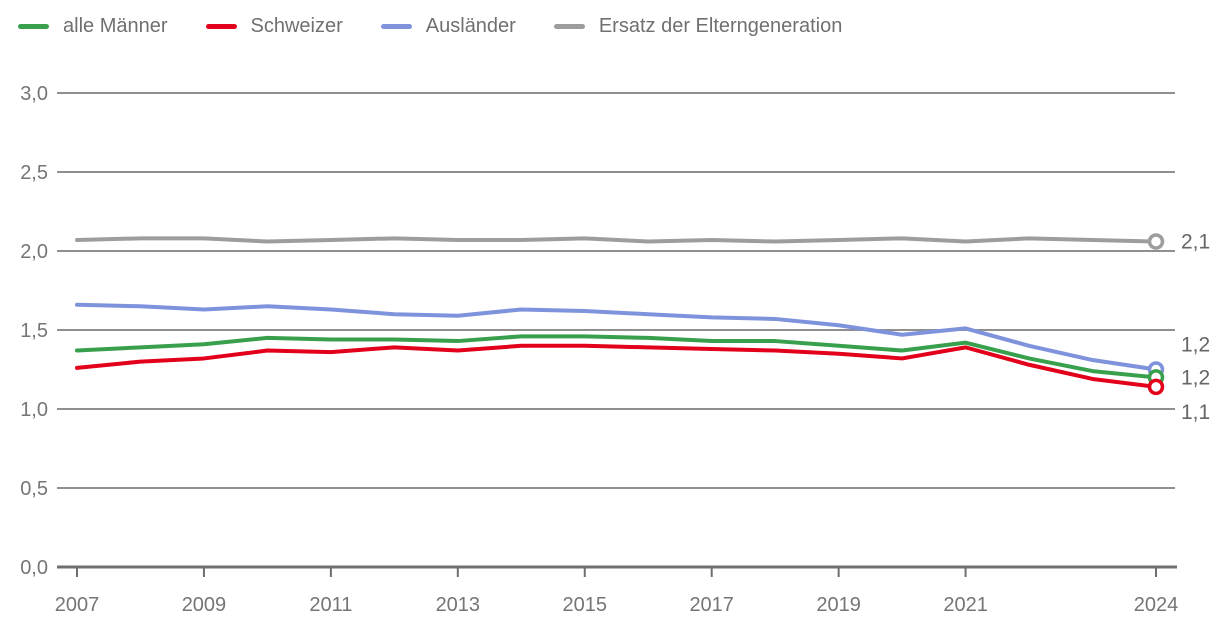 The height and width of the screenshot is (634, 1220). I want to click on x-axis-label: 2013, so click(458, 605).